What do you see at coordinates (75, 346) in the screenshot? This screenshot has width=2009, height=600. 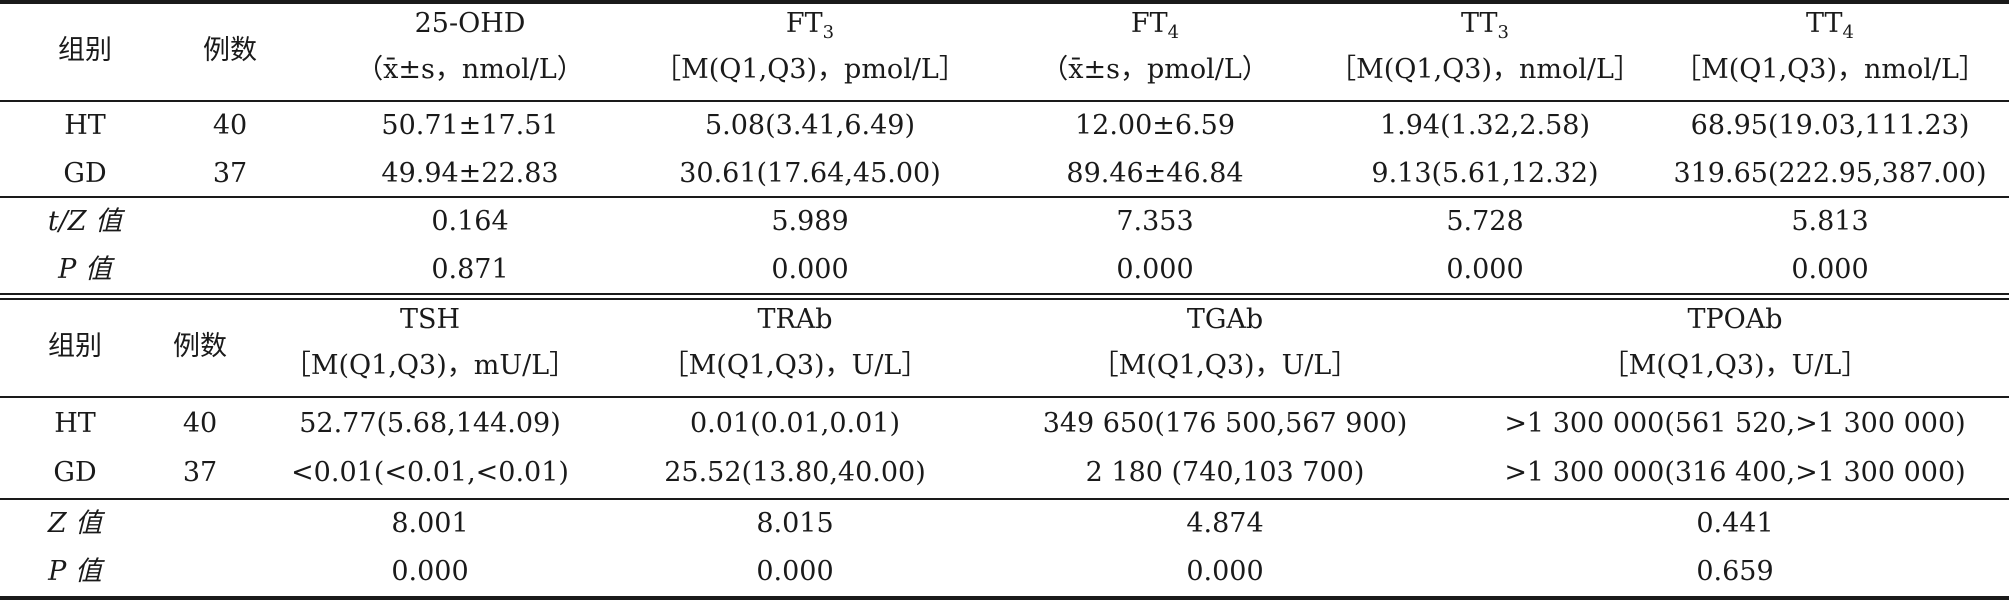 I see `table2-header-group: 组别` at bounding box center [75, 346].